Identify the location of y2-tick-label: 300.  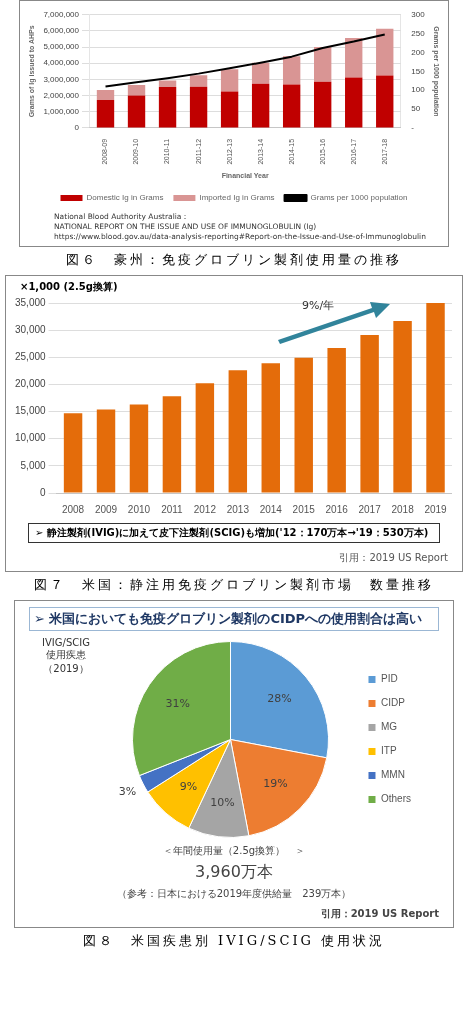
(418, 14).